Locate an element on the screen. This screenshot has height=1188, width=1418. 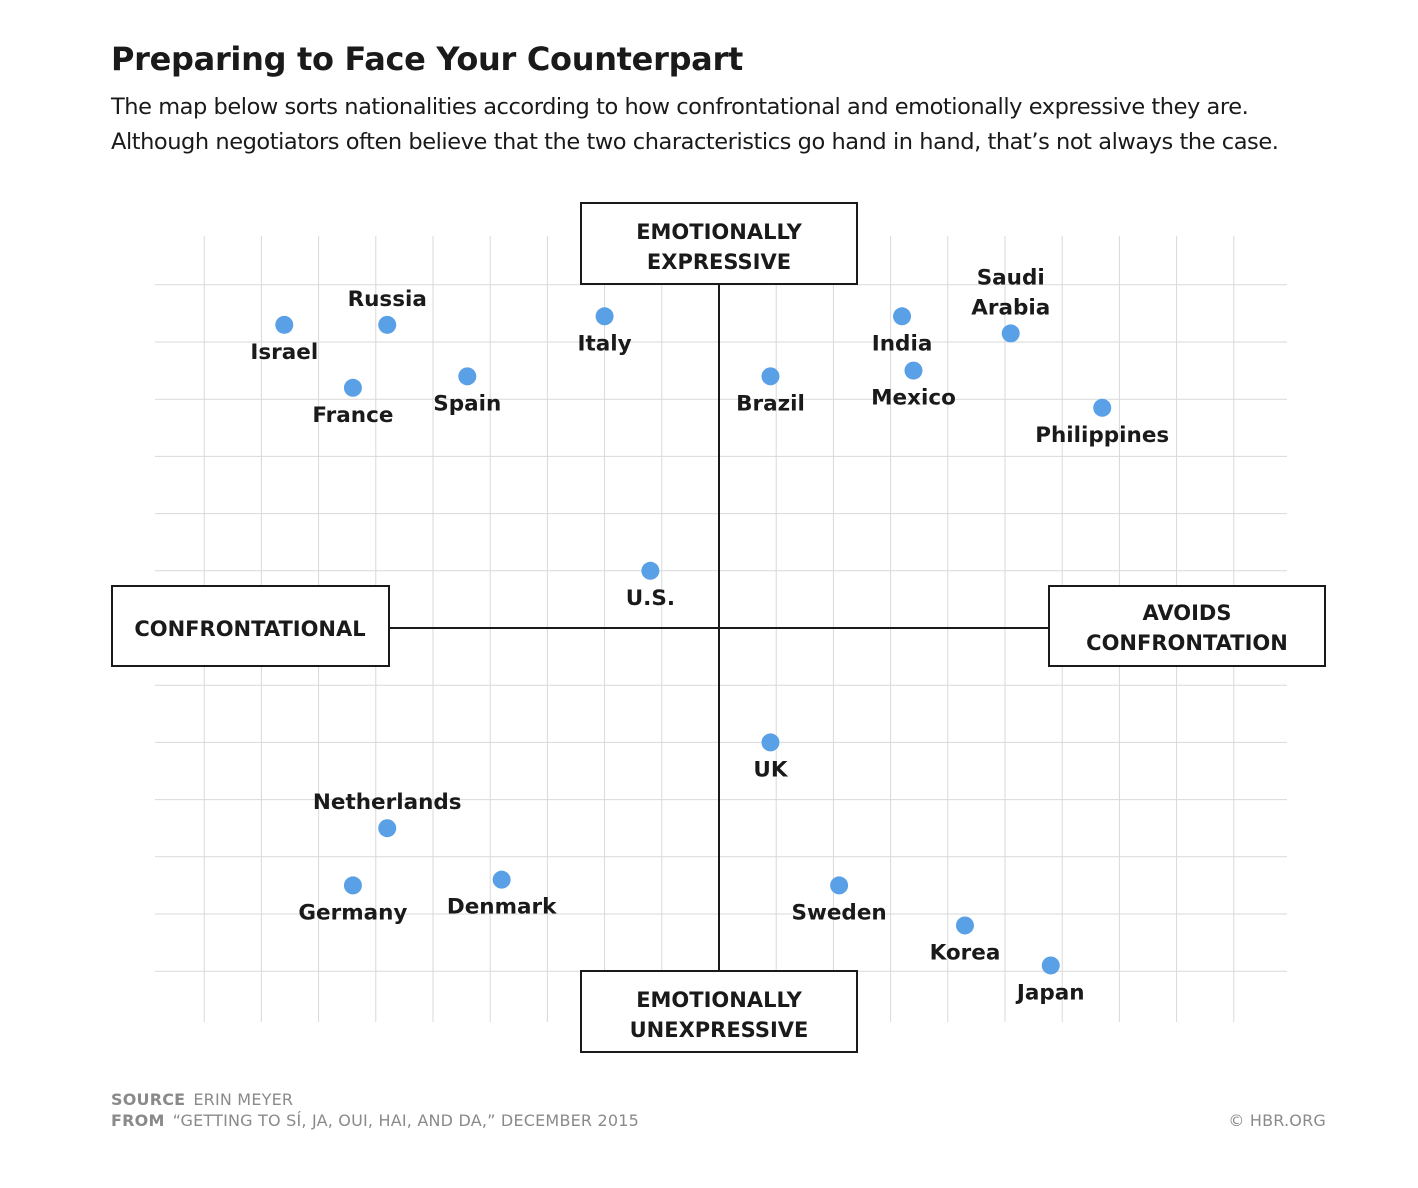
label-brazil: Brazil is located at coordinates (770, 403).